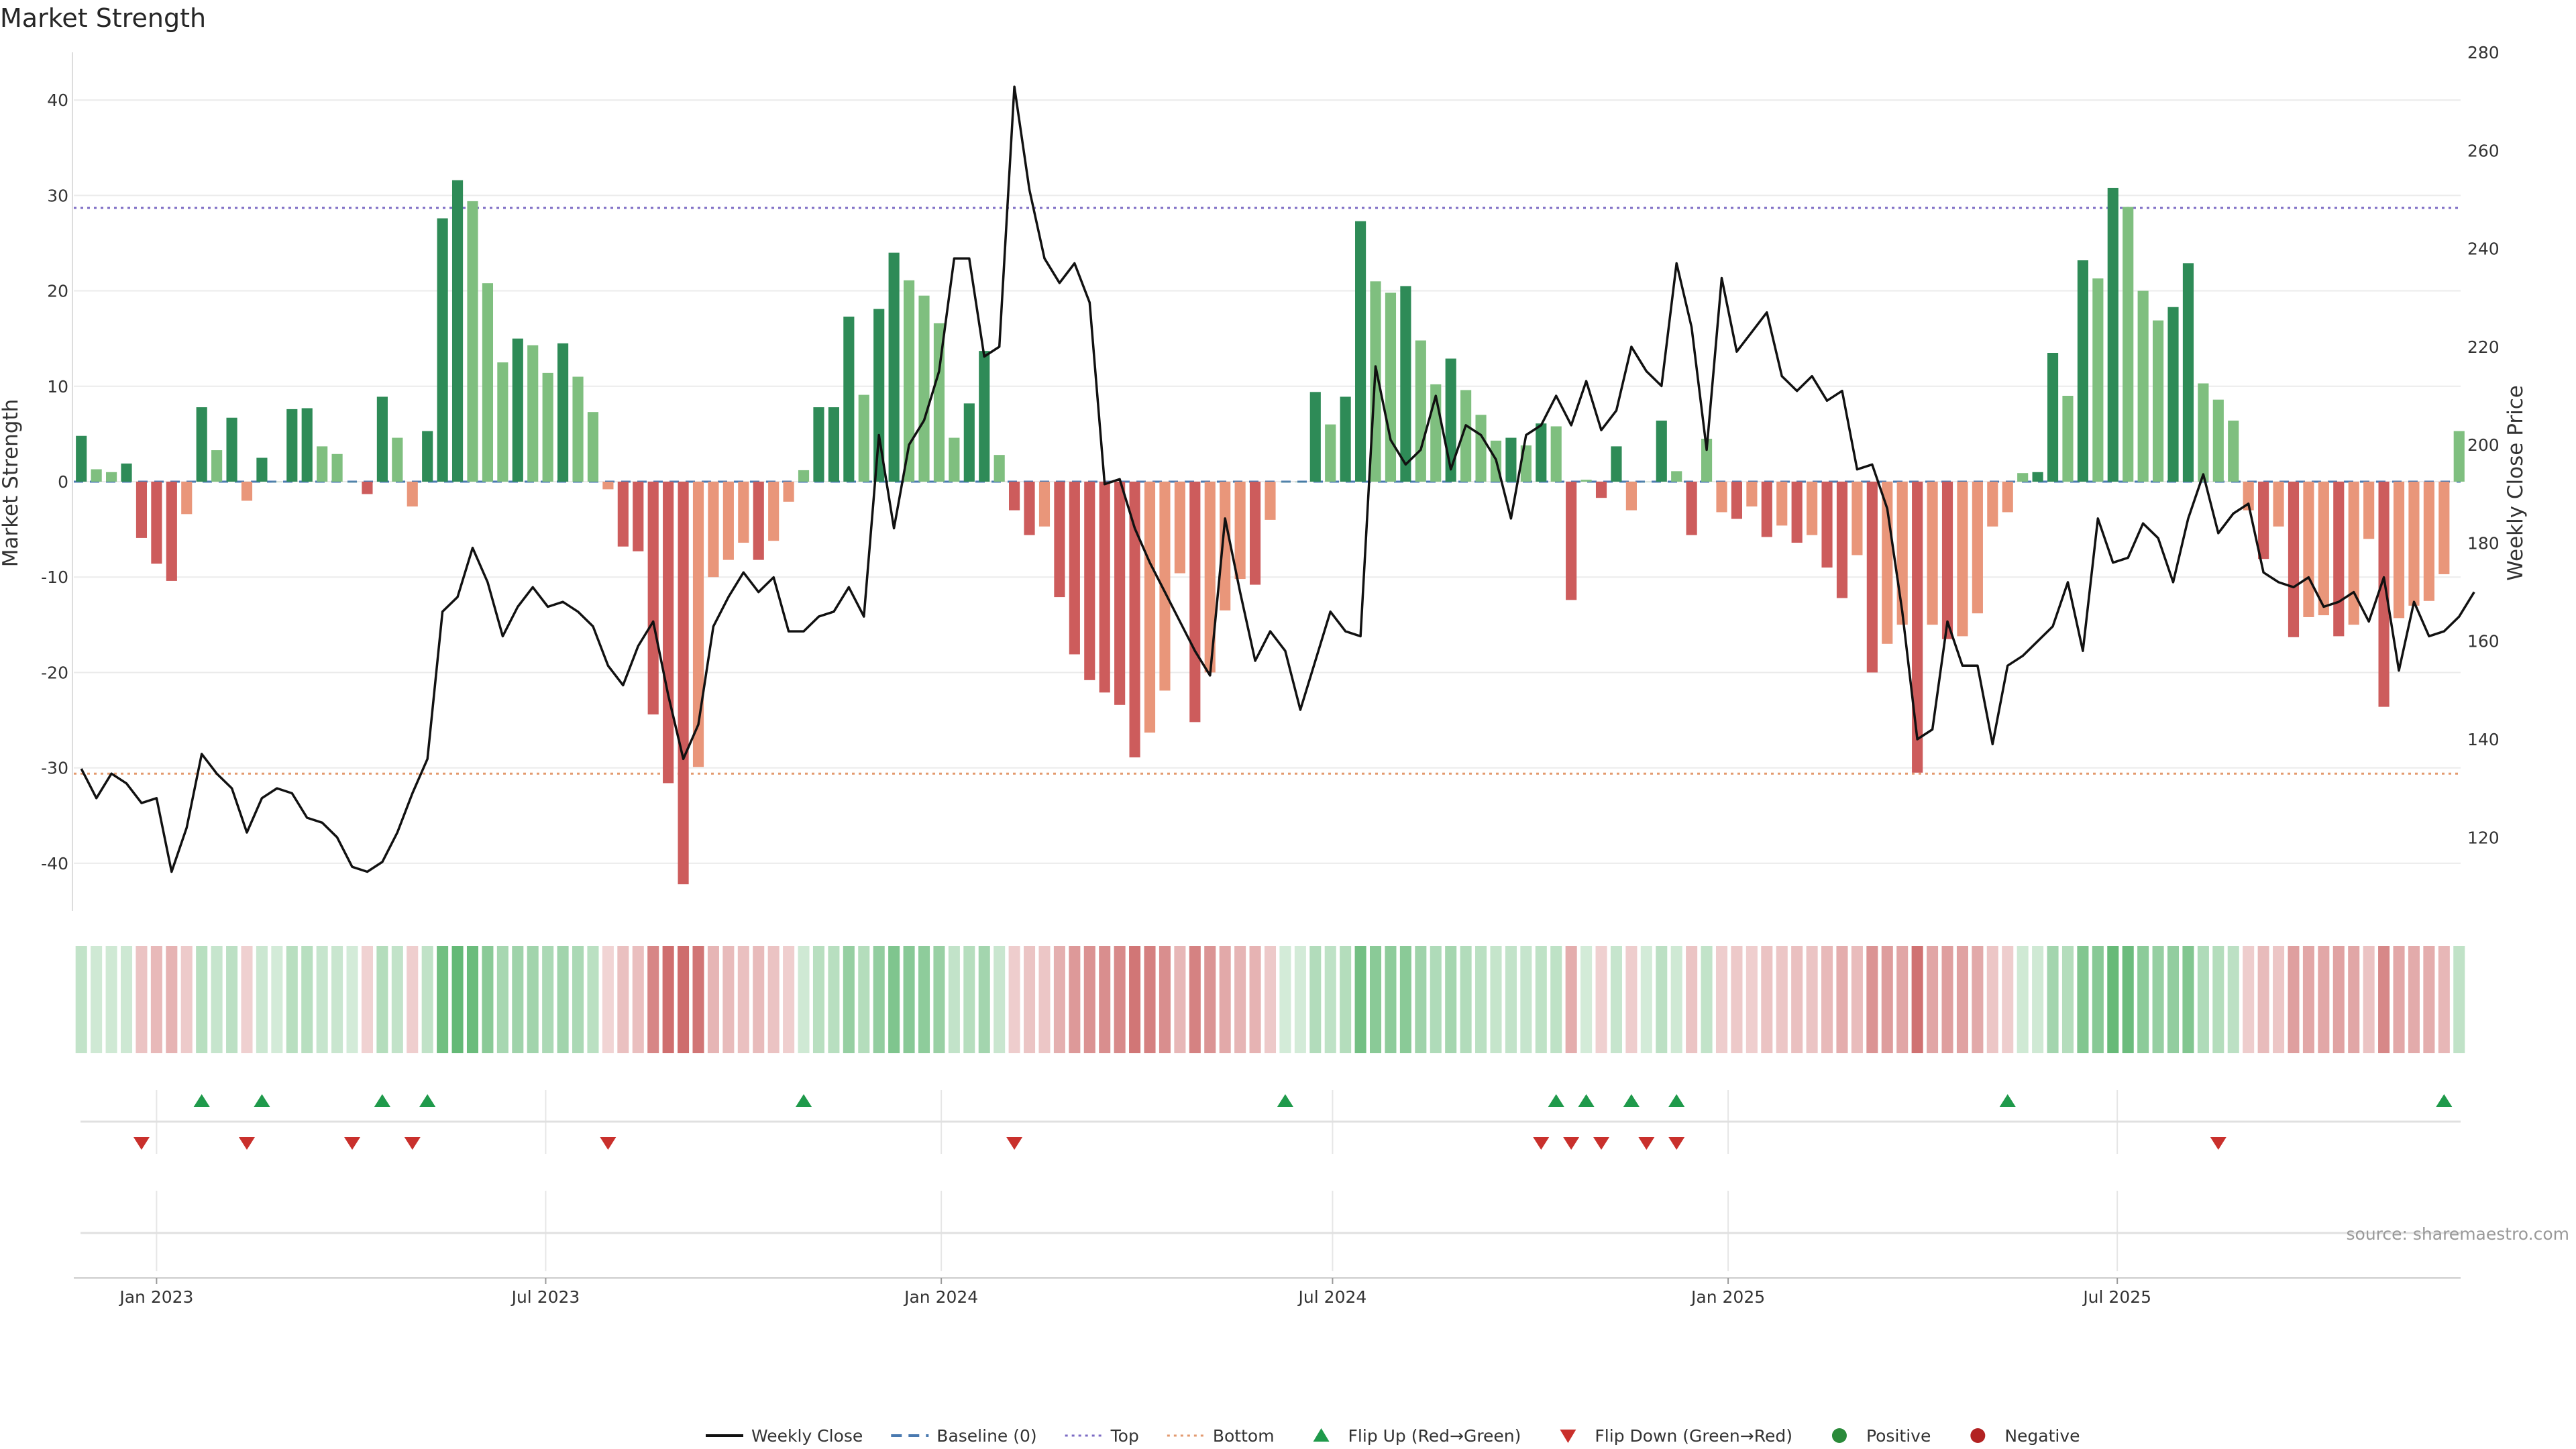  What do you see at coordinates (2483, 150) in the screenshot?
I see `y-right-tick-label: 260` at bounding box center [2483, 150].